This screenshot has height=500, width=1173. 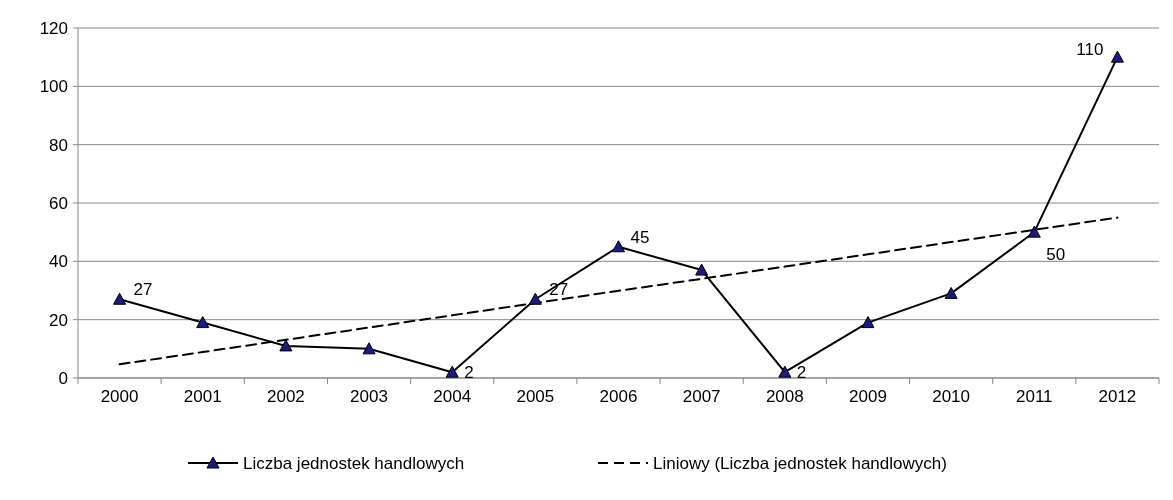 What do you see at coordinates (285, 396) in the screenshot?
I see `x-tick-label: 2002` at bounding box center [285, 396].